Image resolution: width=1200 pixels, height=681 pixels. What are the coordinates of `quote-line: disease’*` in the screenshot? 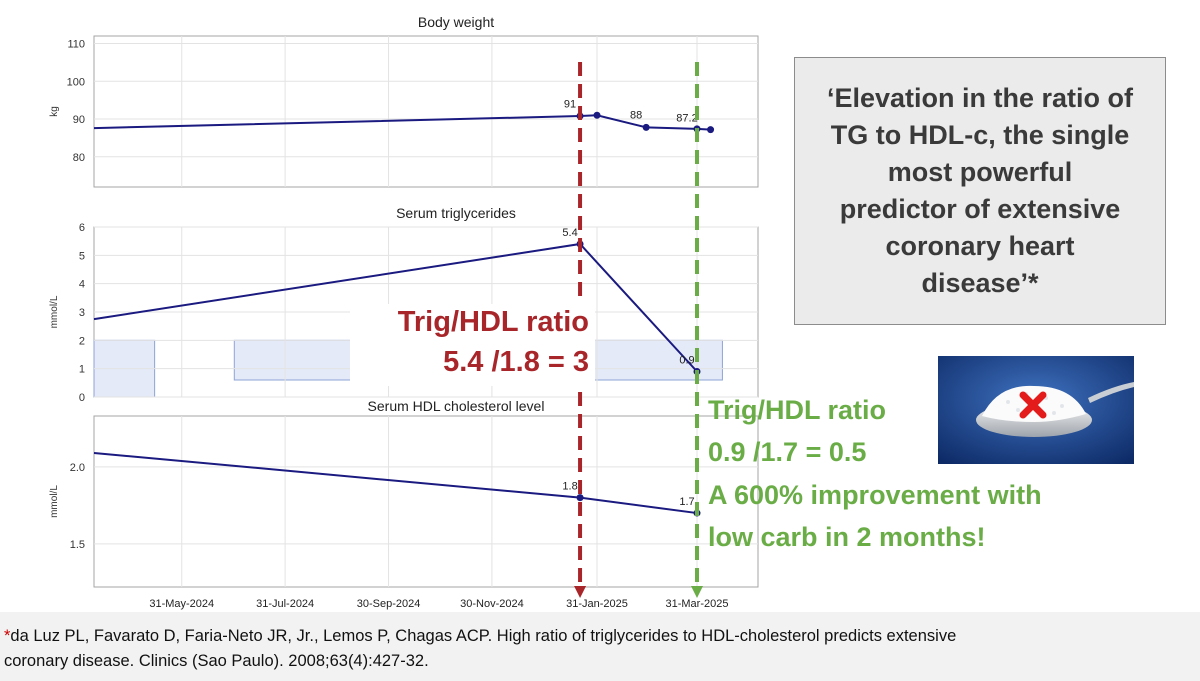 It's located at (980, 283).